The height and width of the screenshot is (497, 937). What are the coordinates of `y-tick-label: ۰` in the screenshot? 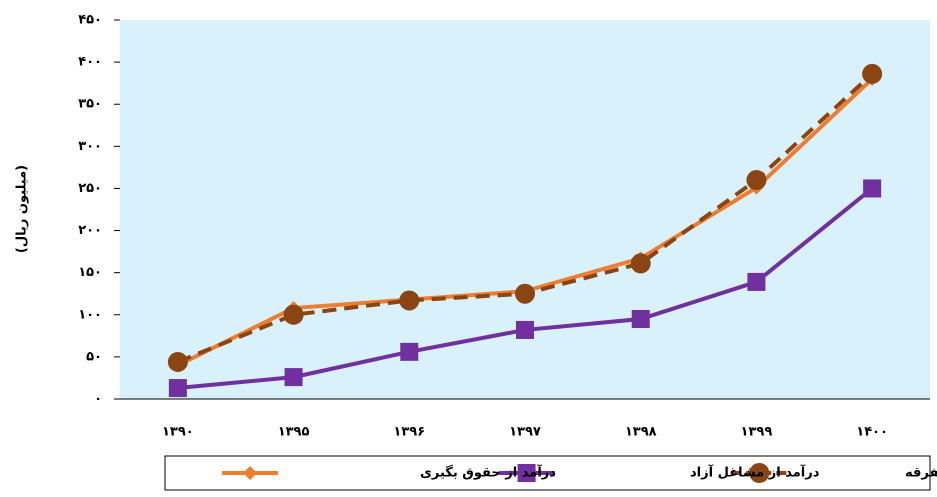 It's located at (98, 399).